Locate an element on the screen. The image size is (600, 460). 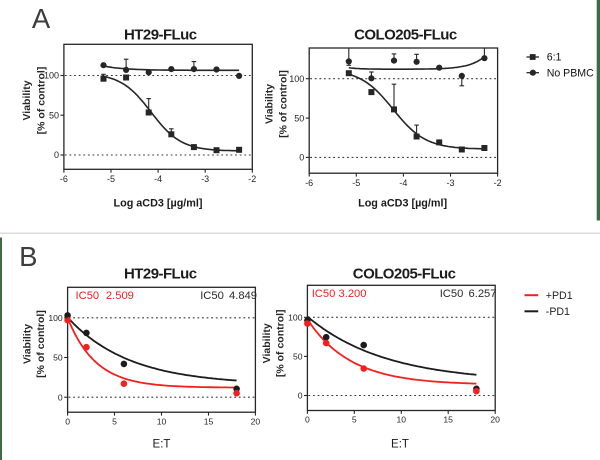
svg-text: +PD1 is located at coordinates (559, 296).